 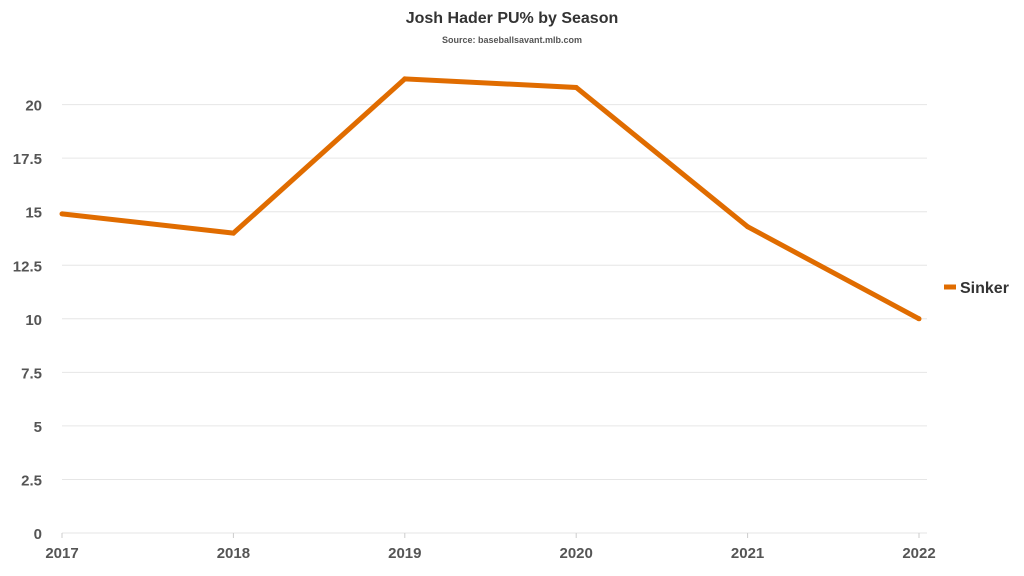 I want to click on y-axis-ticks: 0 2.5 5 7.5 10 12.5 15 17.5 20, so click(x=27, y=320).